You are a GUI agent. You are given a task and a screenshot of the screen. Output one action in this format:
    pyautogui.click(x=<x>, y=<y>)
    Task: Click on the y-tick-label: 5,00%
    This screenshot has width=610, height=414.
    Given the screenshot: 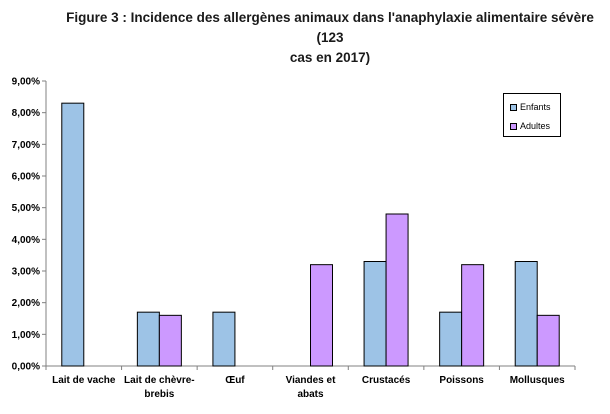 What is the action you would take?
    pyautogui.click(x=26, y=208)
    